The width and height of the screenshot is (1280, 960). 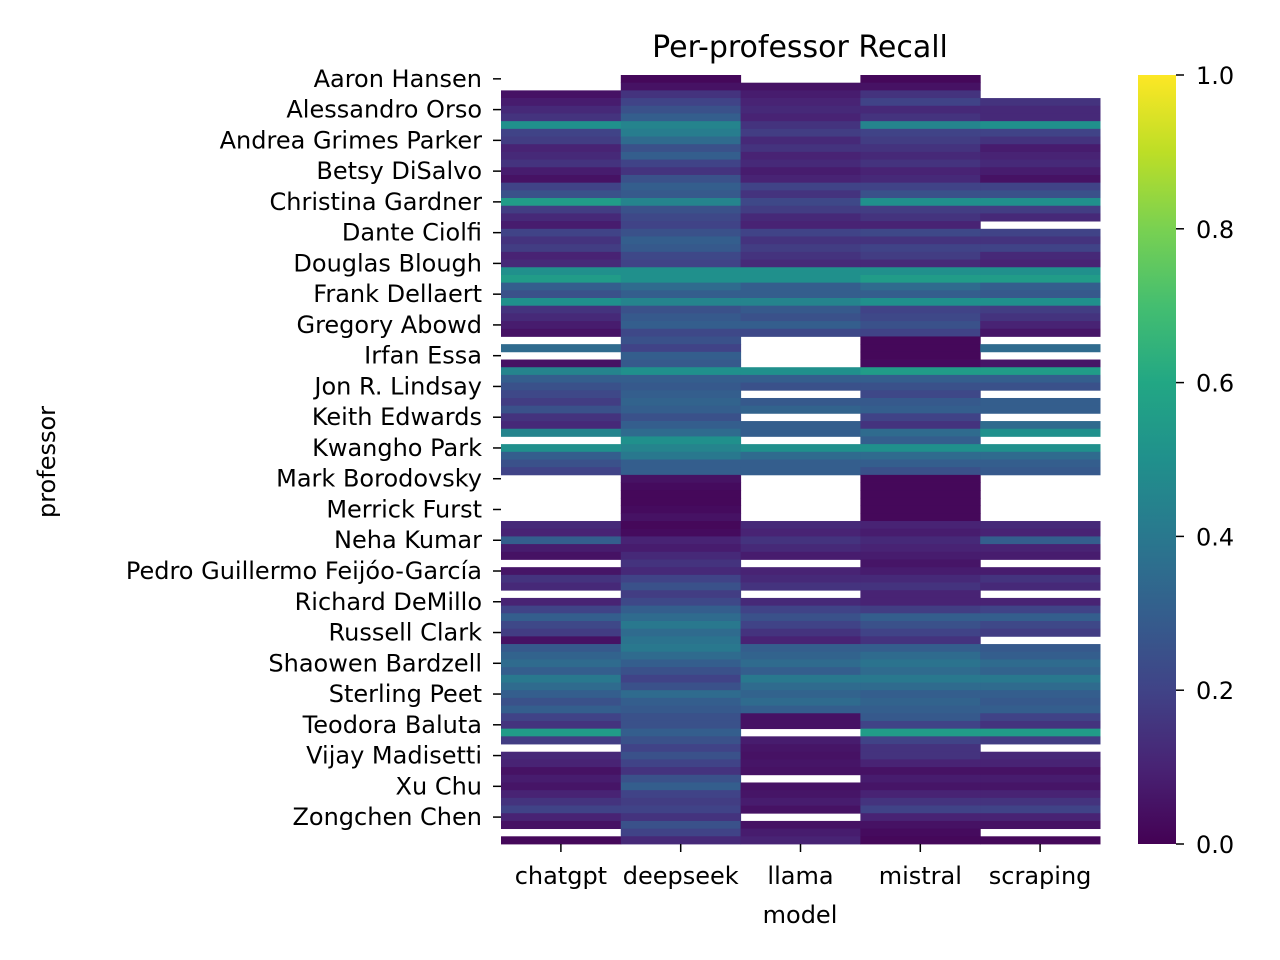 I want to click on x-tick-label: deepseek, so click(x=681, y=876).